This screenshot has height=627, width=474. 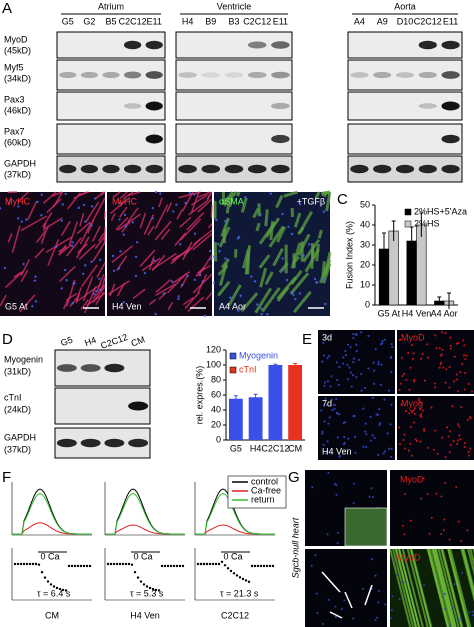 What do you see at coordinates (444, 313) in the screenshot?
I see `x-tick-label: A4 Aor` at bounding box center [444, 313].